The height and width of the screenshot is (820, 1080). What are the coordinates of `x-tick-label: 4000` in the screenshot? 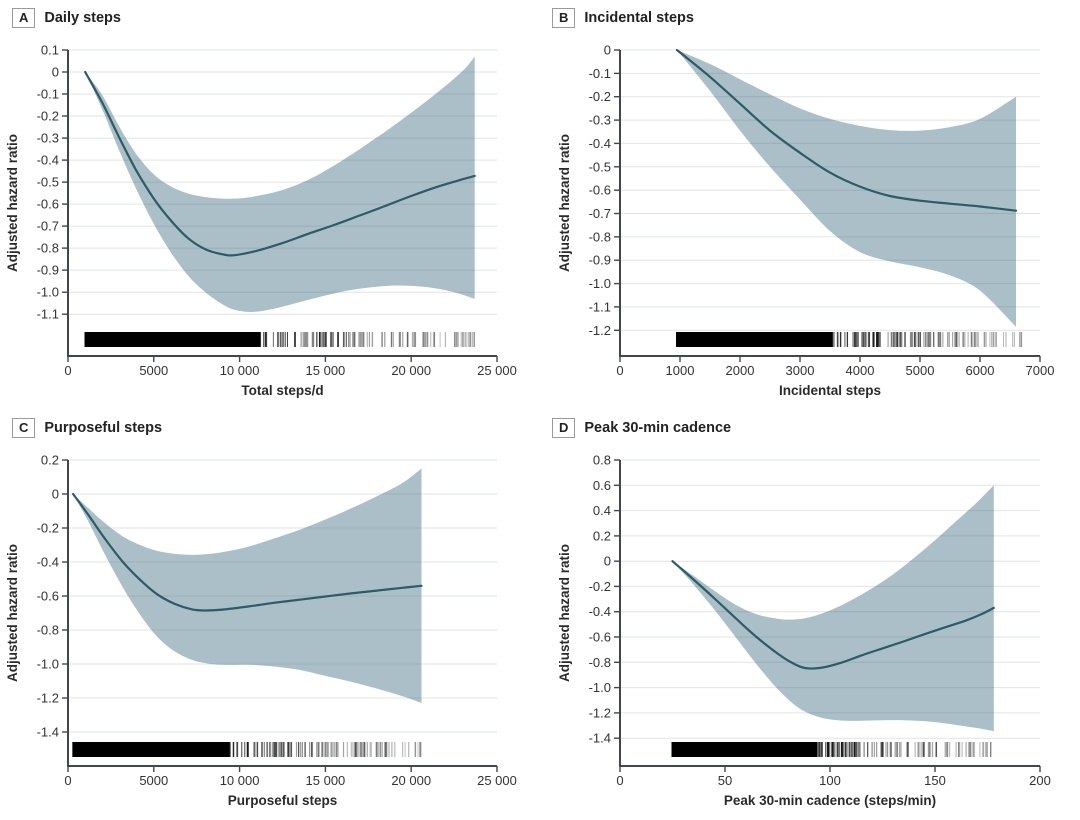 It's located at (860, 370).